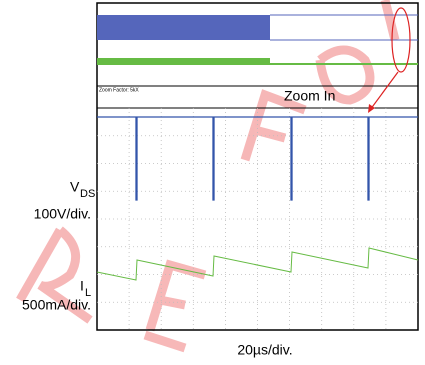 This screenshot has width=425, height=365. I want to click on channel-scale: 500mA/div., so click(56, 305).